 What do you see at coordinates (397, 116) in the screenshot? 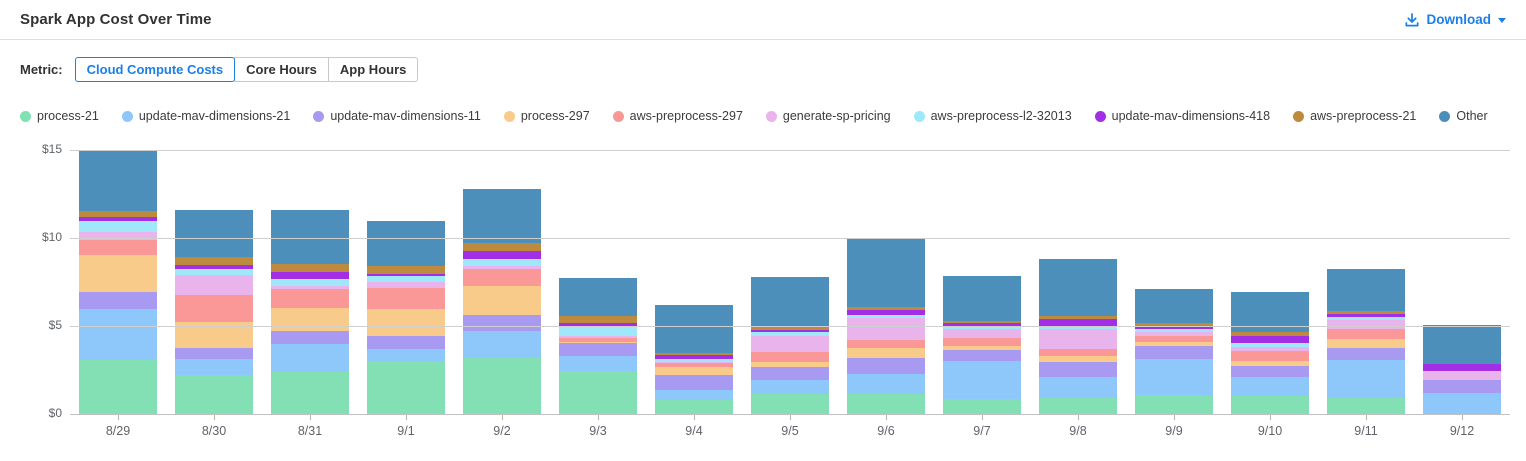
I see `legend-item-update-mav-dimensions-11: update-mav-dimensions-11` at bounding box center [397, 116].